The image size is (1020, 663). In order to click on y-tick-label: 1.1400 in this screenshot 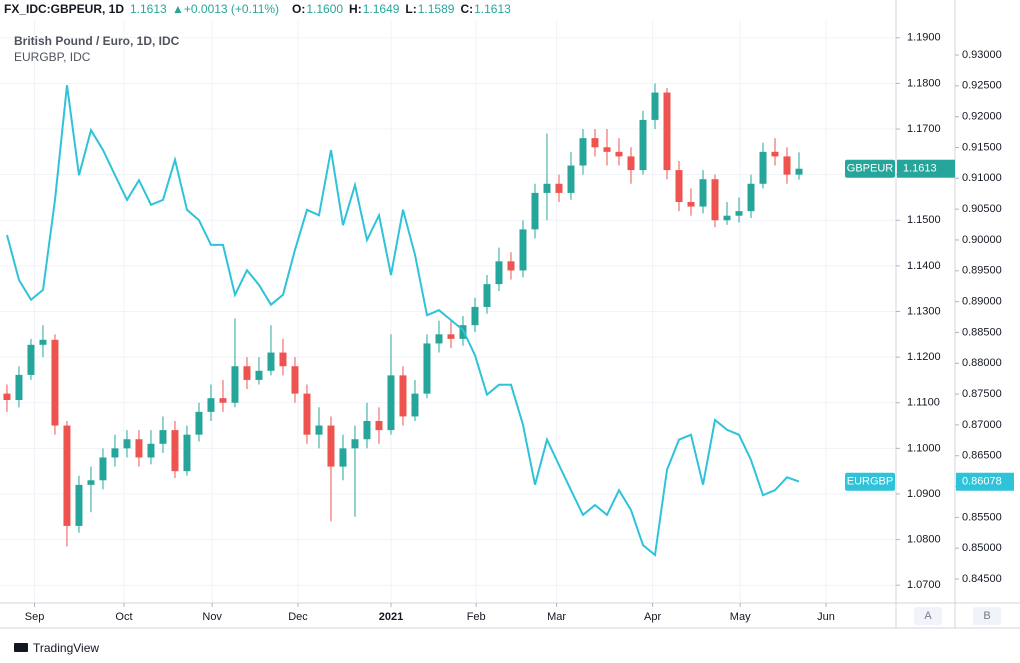, I will do `click(924, 266)`.